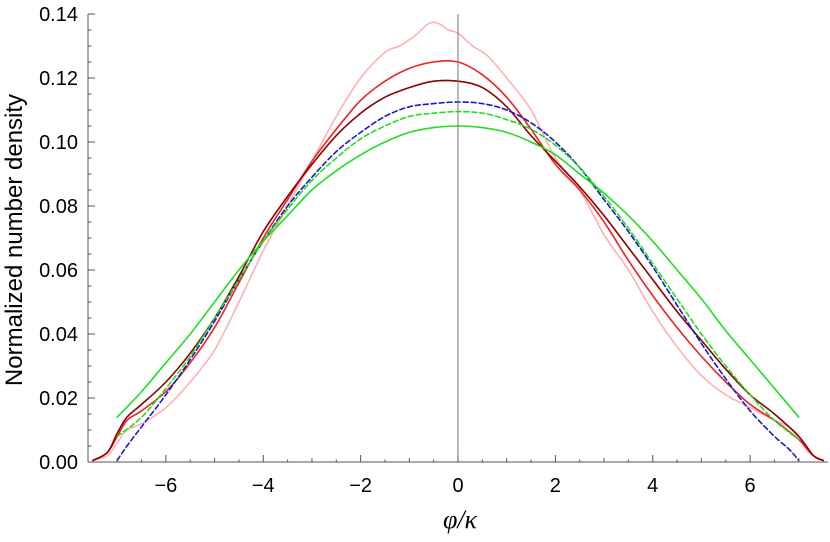 The width and height of the screenshot is (830, 542). Describe the element at coordinates (750, 486) in the screenshot. I see `x-tick-label: 6` at that location.